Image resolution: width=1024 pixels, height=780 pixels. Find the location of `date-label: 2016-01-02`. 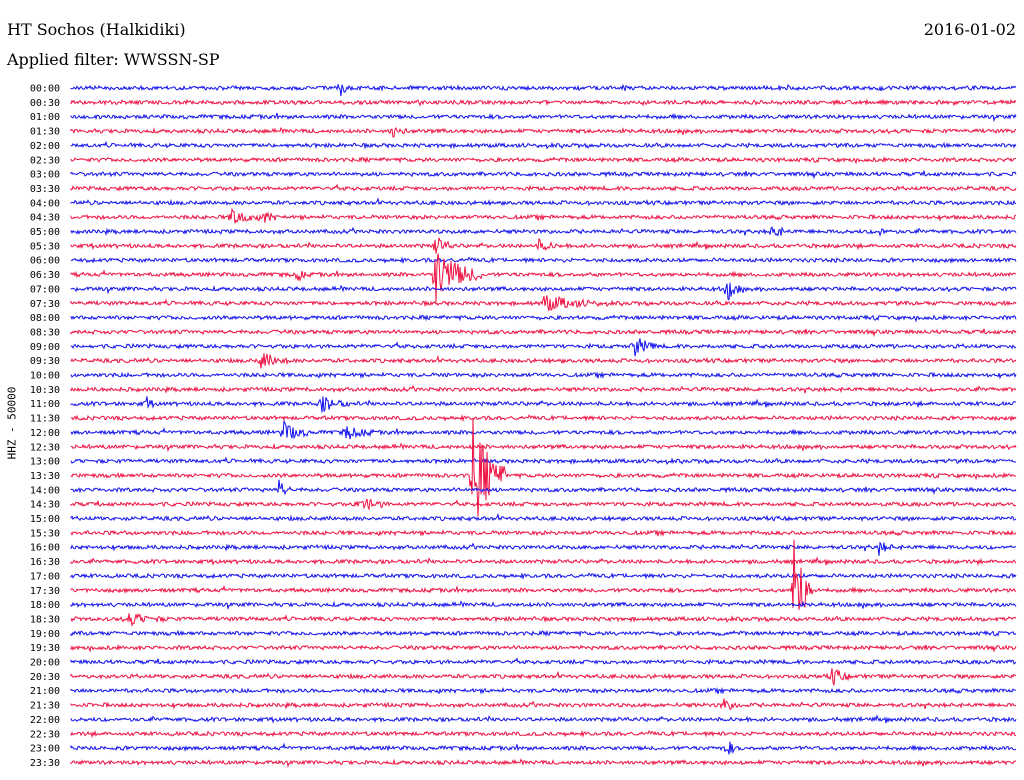

date-label: 2016-01-02 is located at coordinates (969, 29).